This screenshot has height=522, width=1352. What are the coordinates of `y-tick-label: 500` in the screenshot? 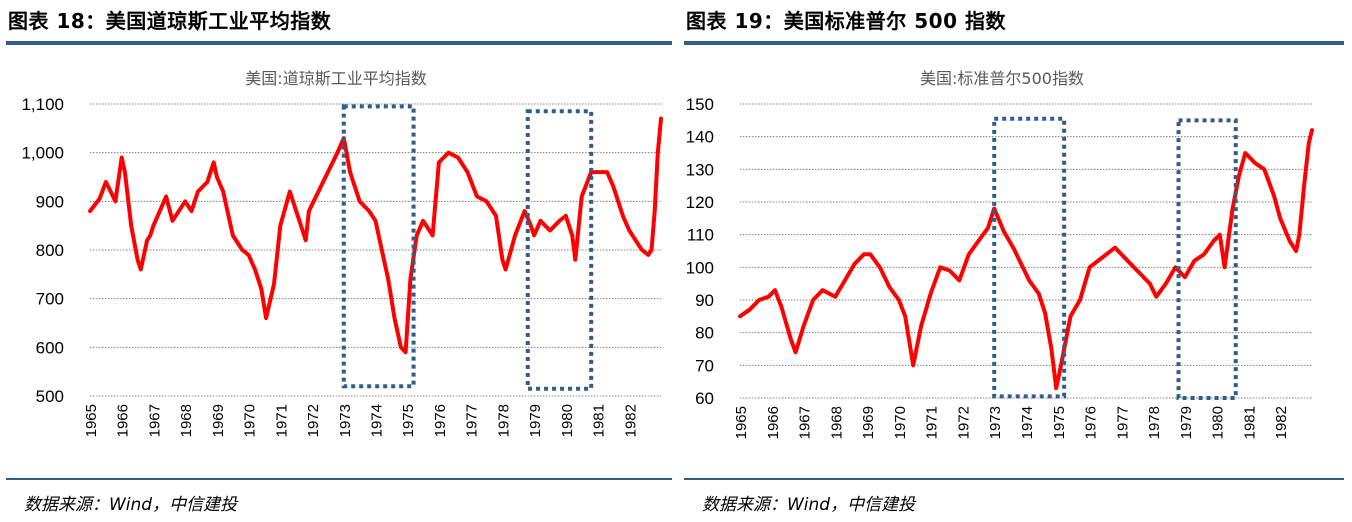 It's located at (50, 396).